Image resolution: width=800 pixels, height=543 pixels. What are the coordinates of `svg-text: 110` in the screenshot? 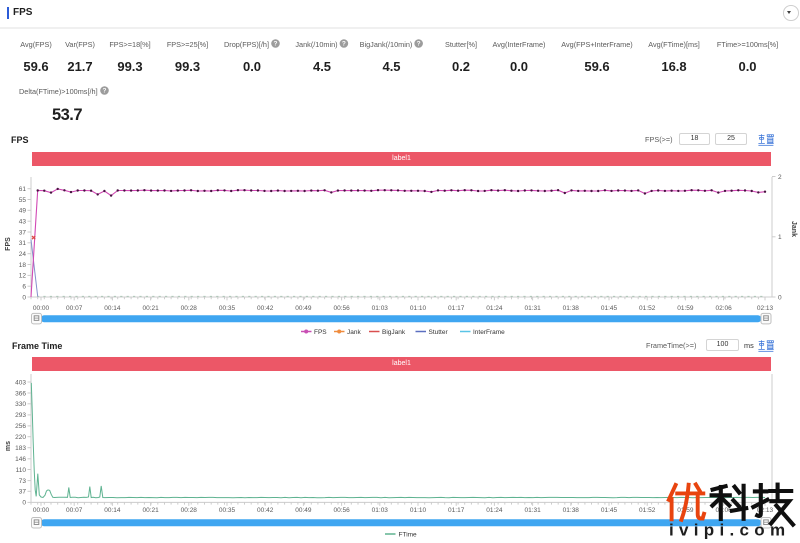 It's located at (21, 470).